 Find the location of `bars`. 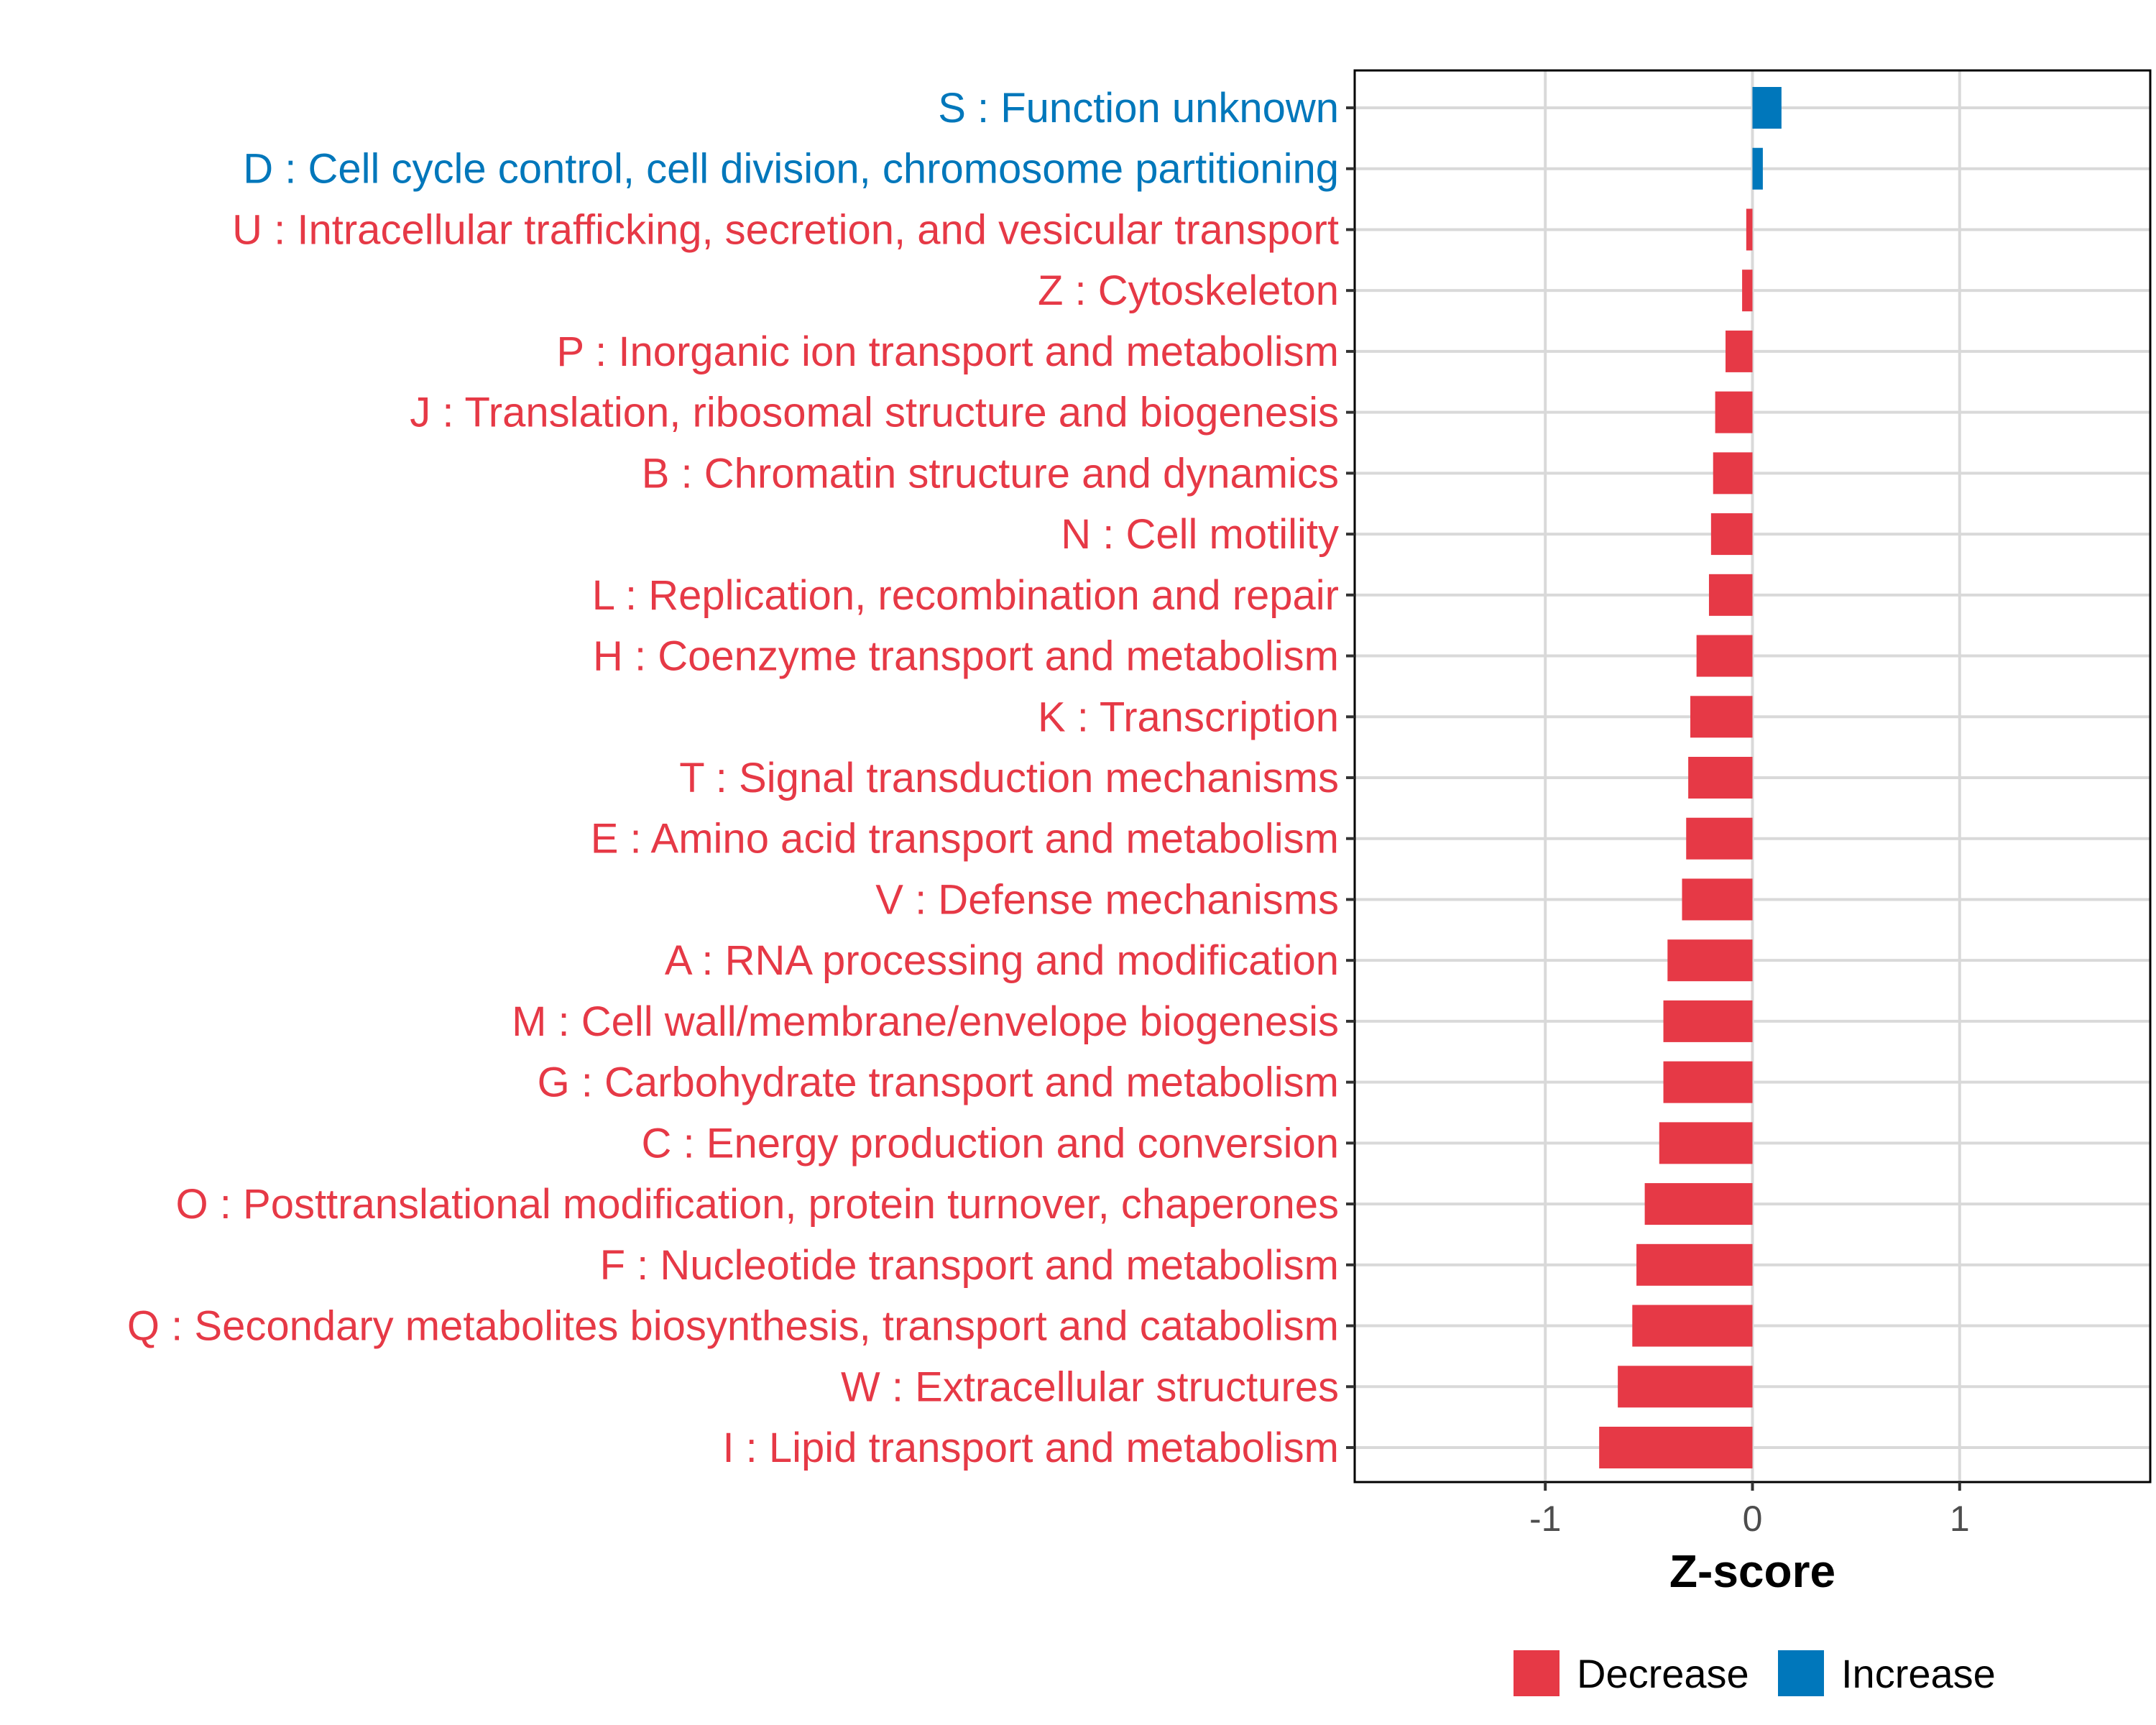

bars is located at coordinates (1691, 777).